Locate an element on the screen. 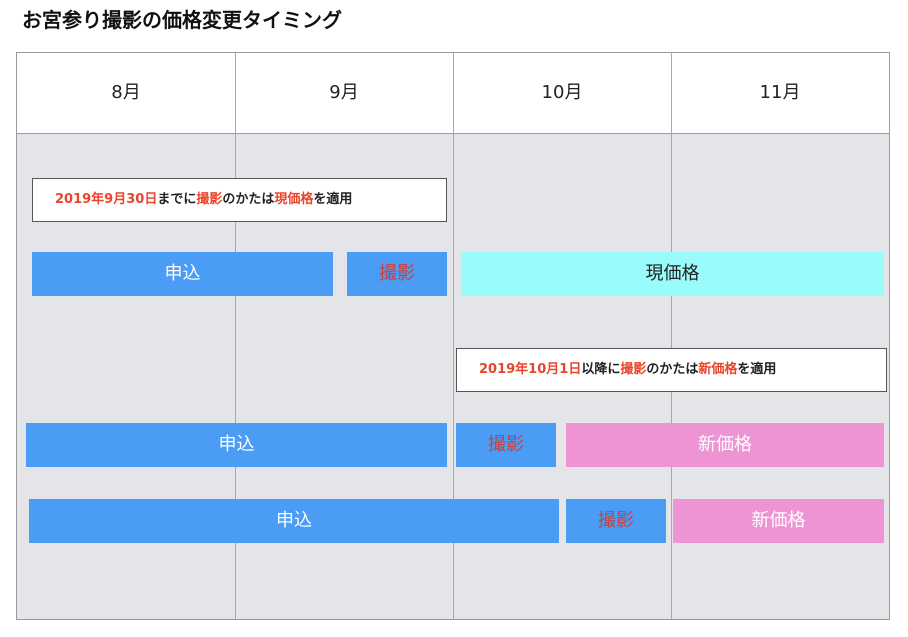 The height and width of the screenshot is (637, 908). note-text: までに is located at coordinates (177, 199).